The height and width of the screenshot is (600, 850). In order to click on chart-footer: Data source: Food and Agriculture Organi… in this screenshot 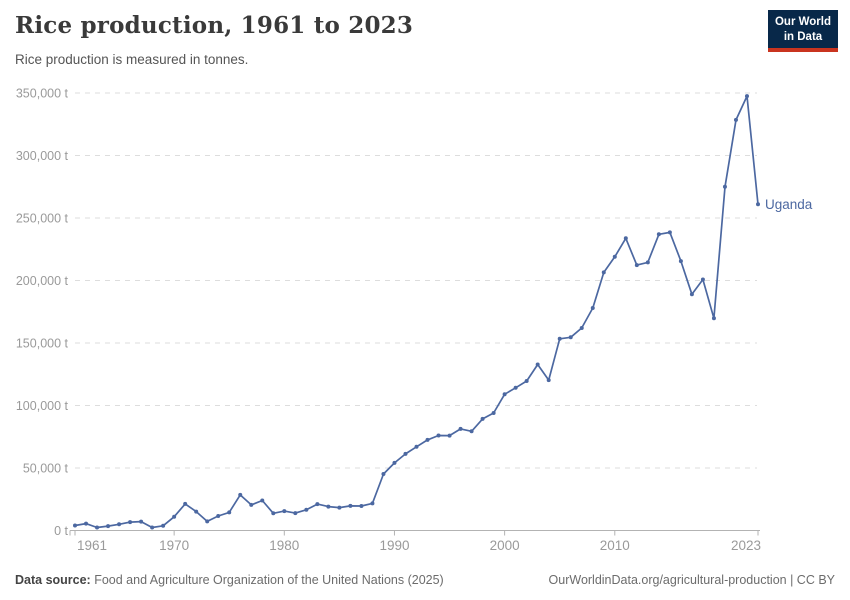, I will do `click(425, 580)`.